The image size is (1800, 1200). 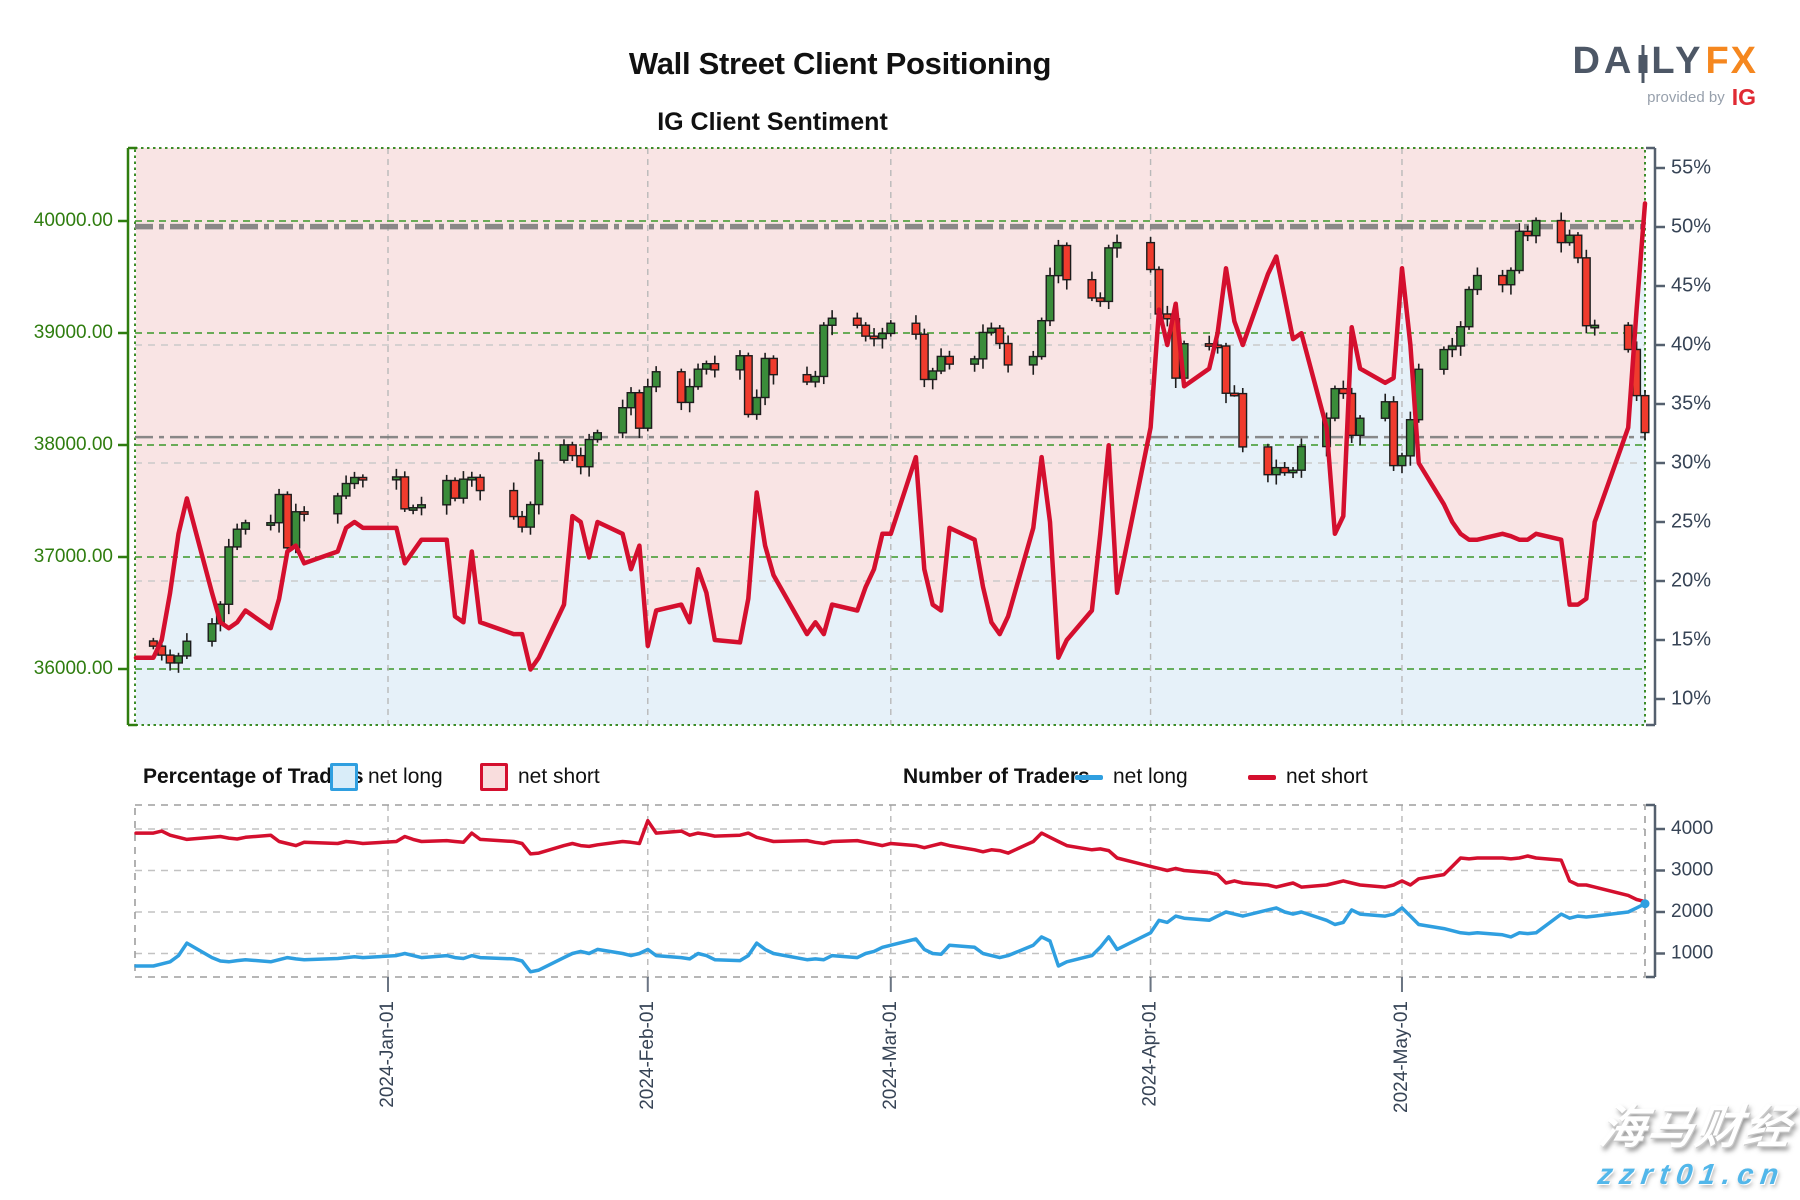 I want to click on watermark: 海马财经 zzrt01.cn, so click(x=1694, y=1141).